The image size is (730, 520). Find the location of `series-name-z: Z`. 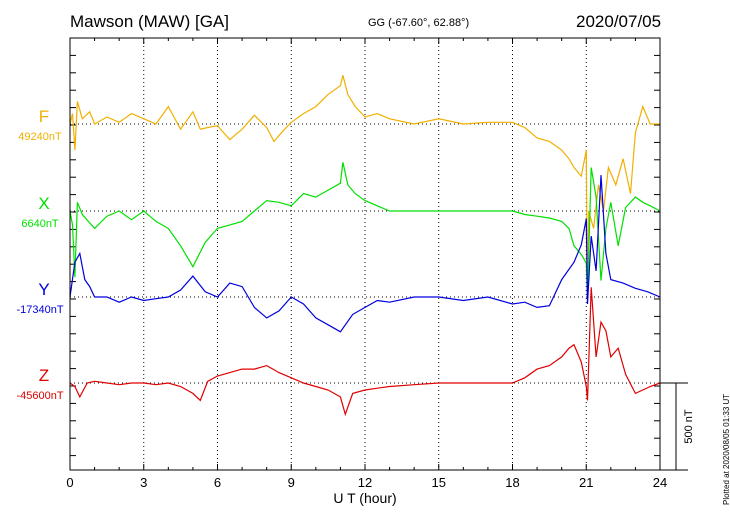

series-name-z: Z is located at coordinates (44, 375).